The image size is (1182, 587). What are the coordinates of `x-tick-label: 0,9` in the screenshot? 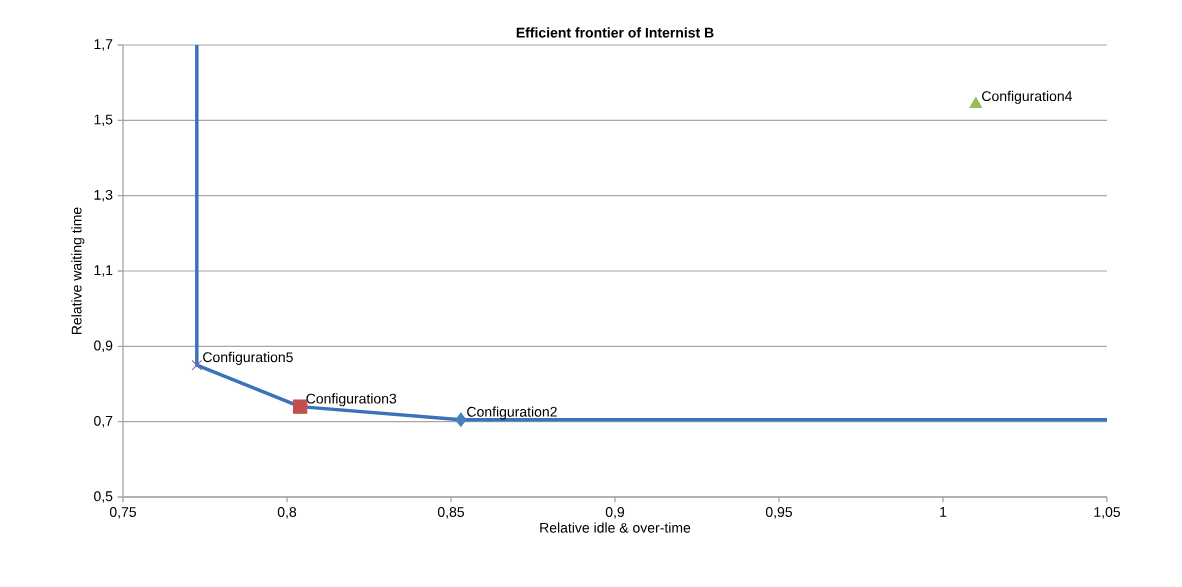 It's located at (615, 513).